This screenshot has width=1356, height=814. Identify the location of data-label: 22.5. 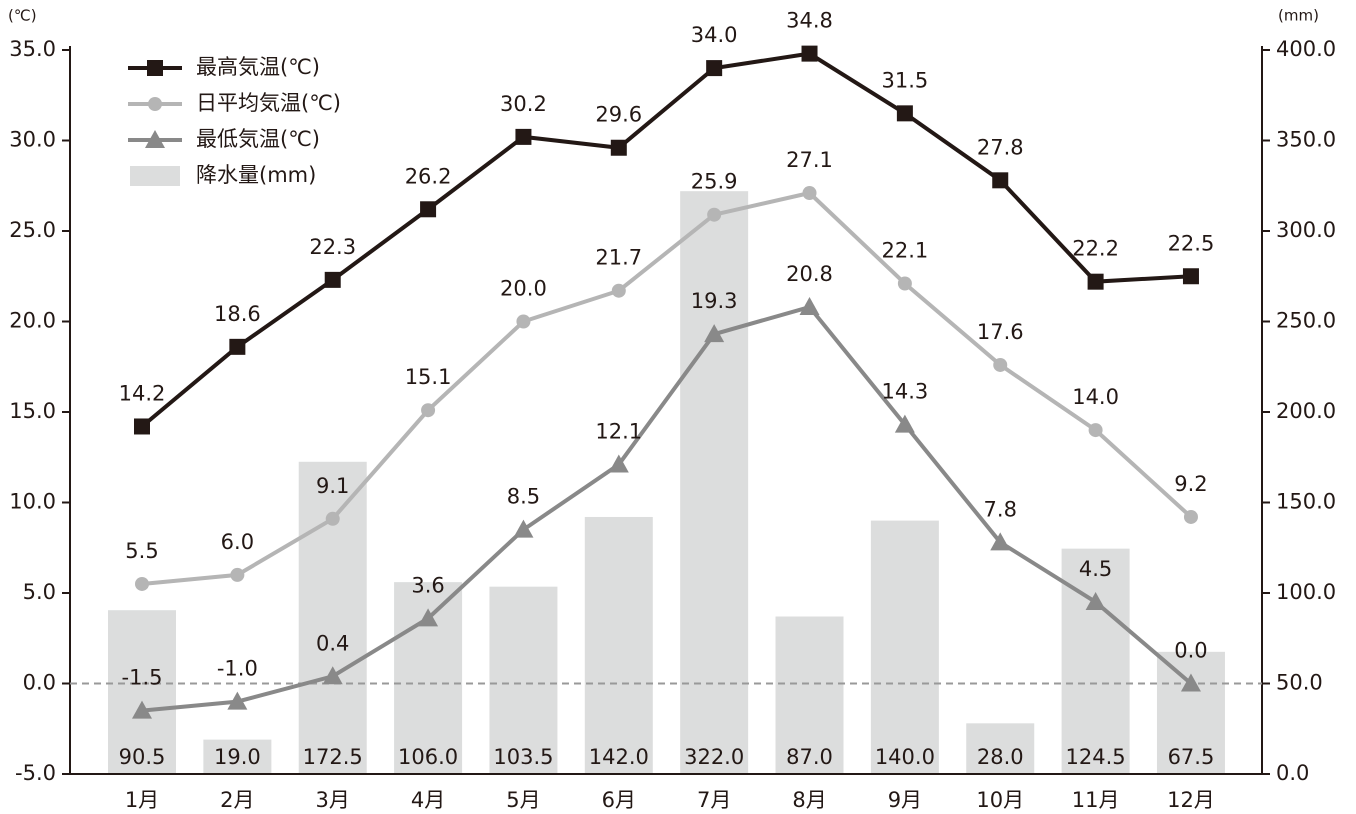
(1191, 243).